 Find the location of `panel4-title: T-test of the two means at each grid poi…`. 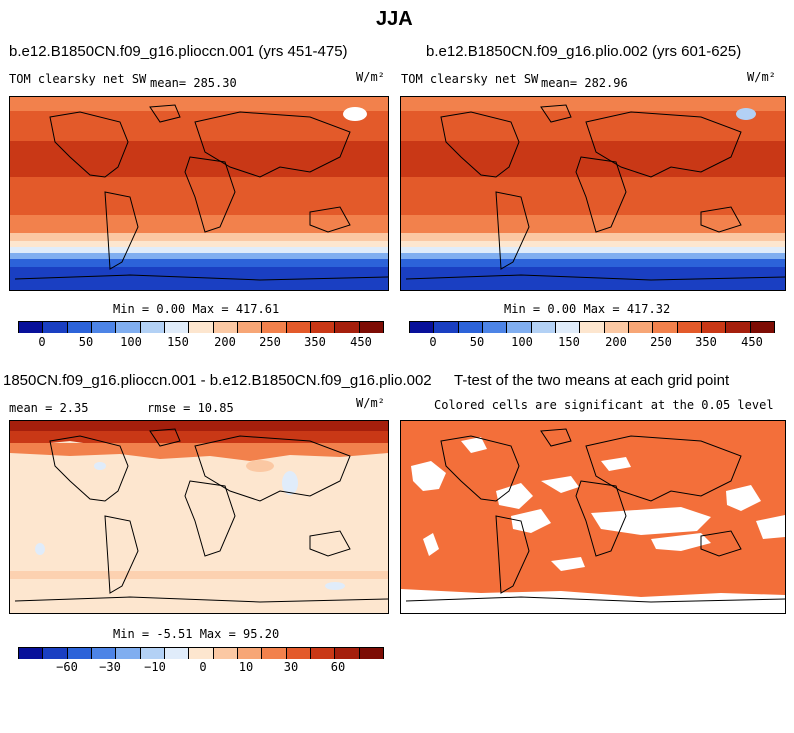

panel4-title: T-test of the two means at each grid poi… is located at coordinates (592, 380).